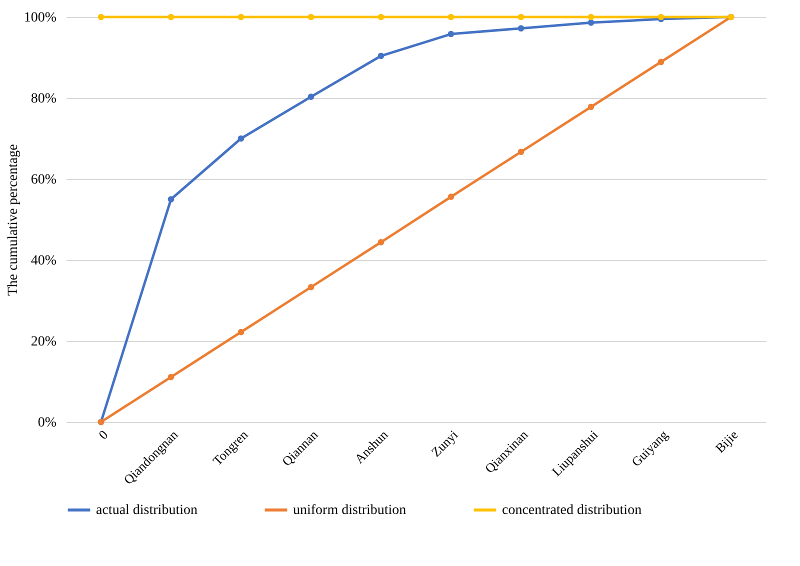  I want to click on x-tick-label: Bijie, so click(726, 441).